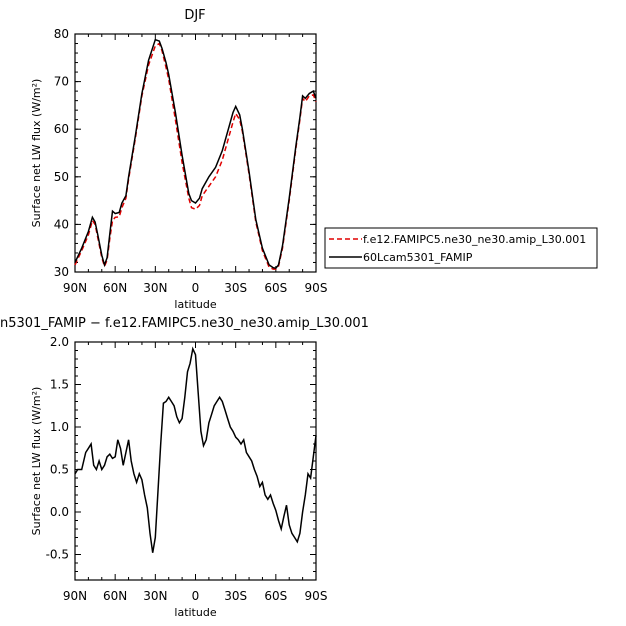 The width and height of the screenshot is (626, 626). Describe the element at coordinates (61, 177) in the screenshot. I see `y-tick-label: 50` at that location.